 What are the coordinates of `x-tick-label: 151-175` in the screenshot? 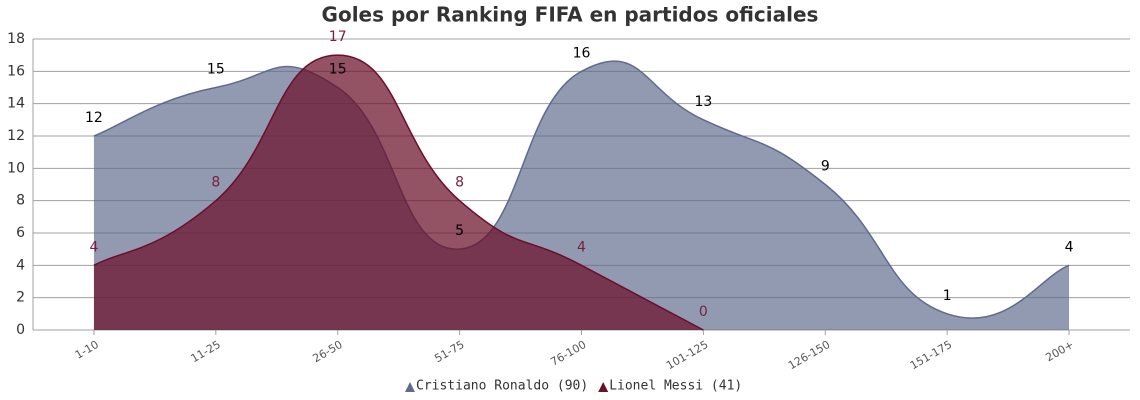 It's located at (931, 355).